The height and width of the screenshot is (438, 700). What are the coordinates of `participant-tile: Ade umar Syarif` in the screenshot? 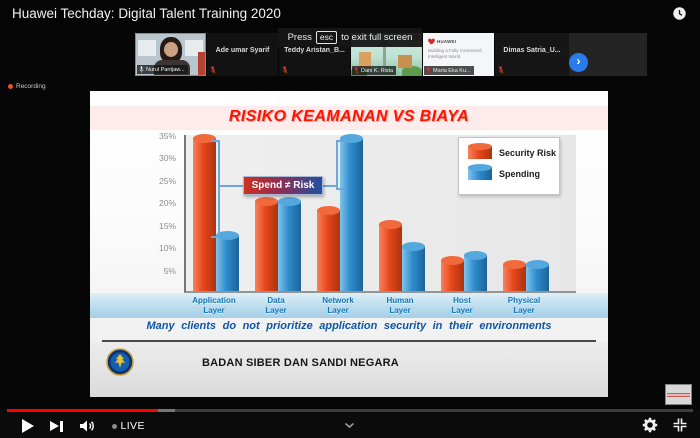 It's located at (242, 54).